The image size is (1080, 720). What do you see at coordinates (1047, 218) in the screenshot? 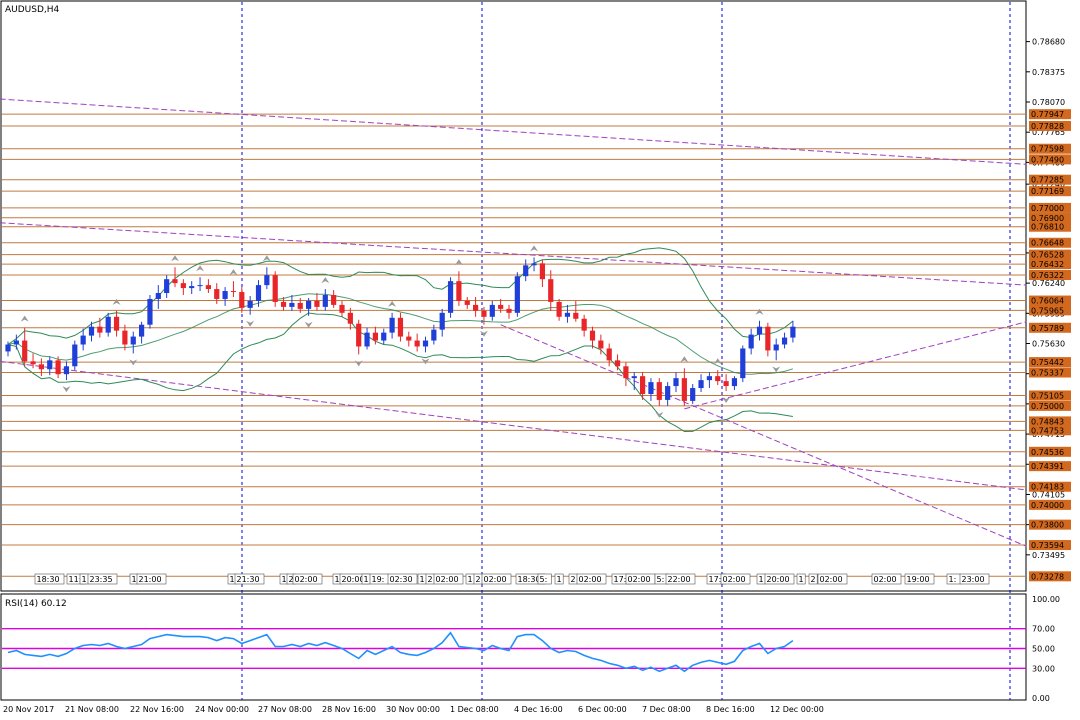
I see `level-tag-text-7: 0.76900` at bounding box center [1047, 218].